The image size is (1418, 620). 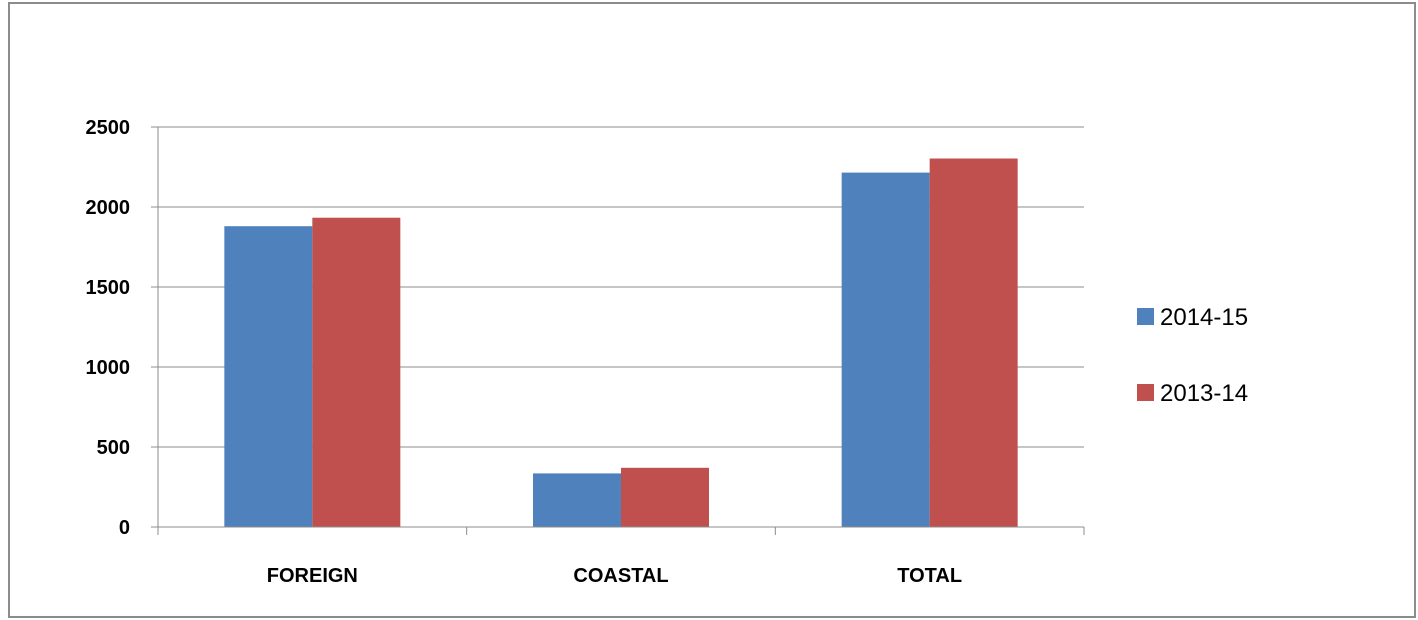 What do you see at coordinates (108, 208) in the screenshot?
I see `y-tick-label: 2000` at bounding box center [108, 208].